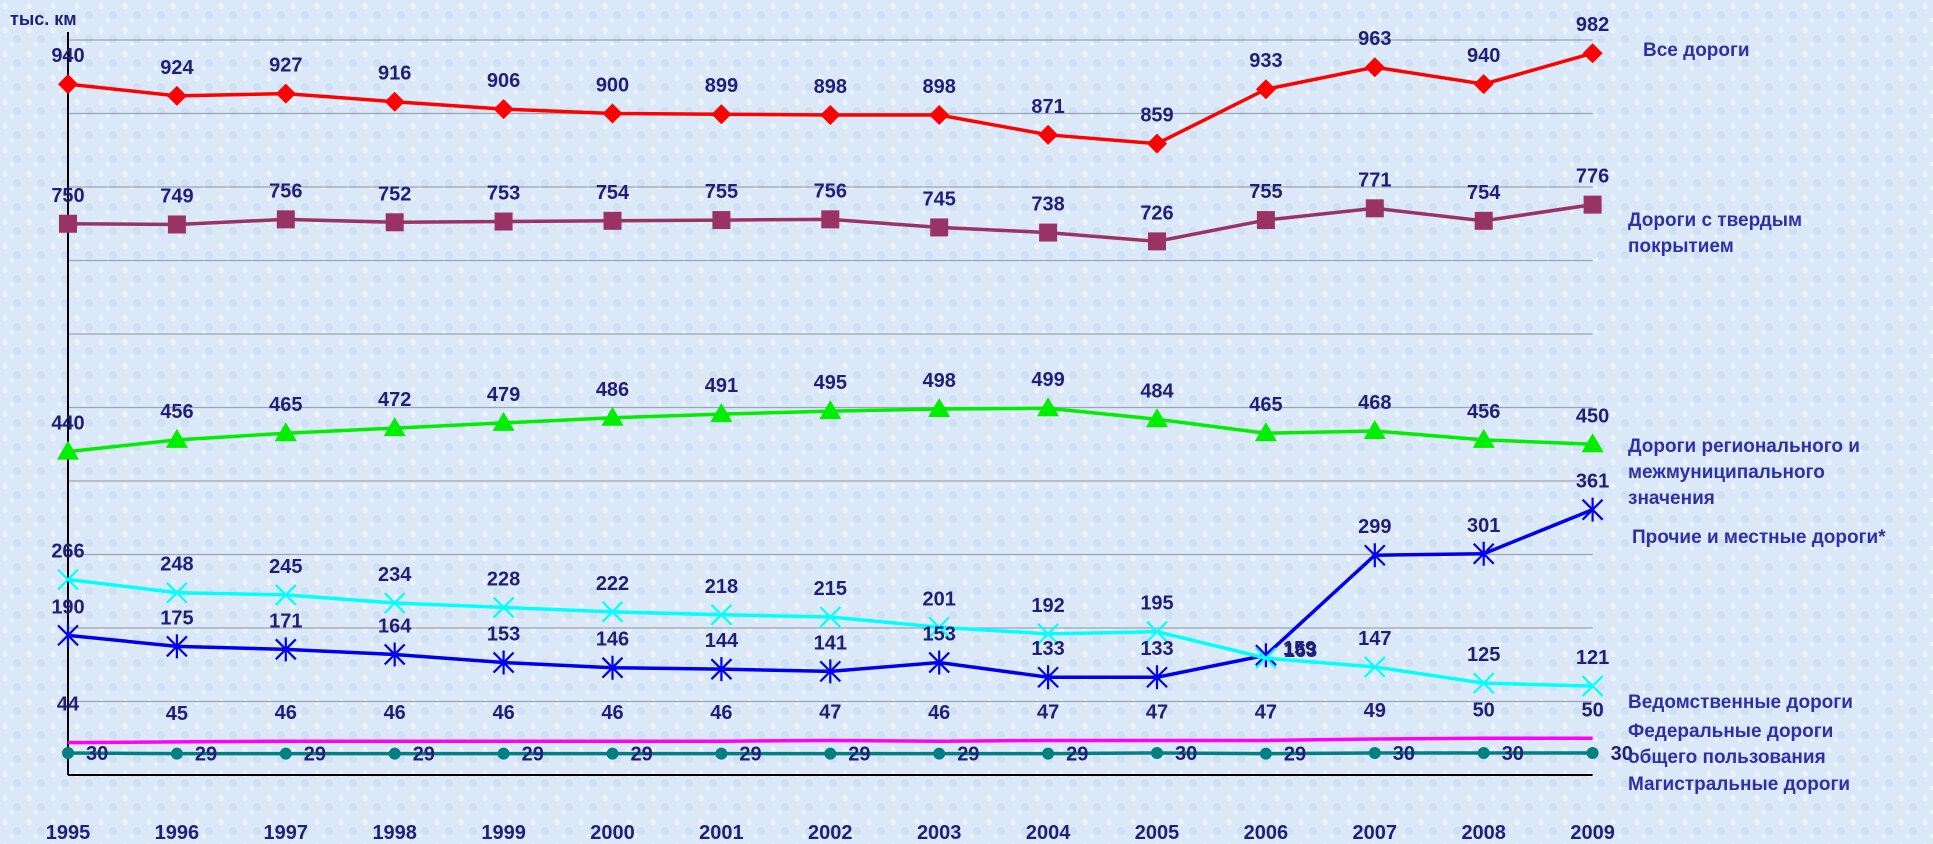 The height and width of the screenshot is (844, 1933). What do you see at coordinates (830, 833) in the screenshot?
I see `x-tick-label: 2002` at bounding box center [830, 833].